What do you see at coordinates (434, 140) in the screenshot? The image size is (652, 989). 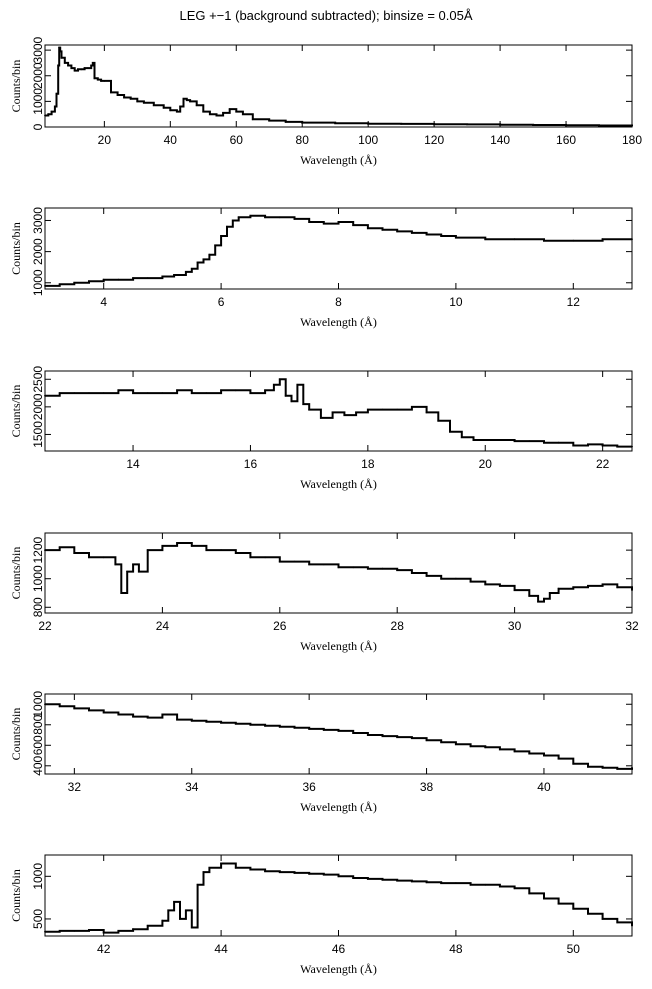 I see `x-tick-label: 120` at bounding box center [434, 140].